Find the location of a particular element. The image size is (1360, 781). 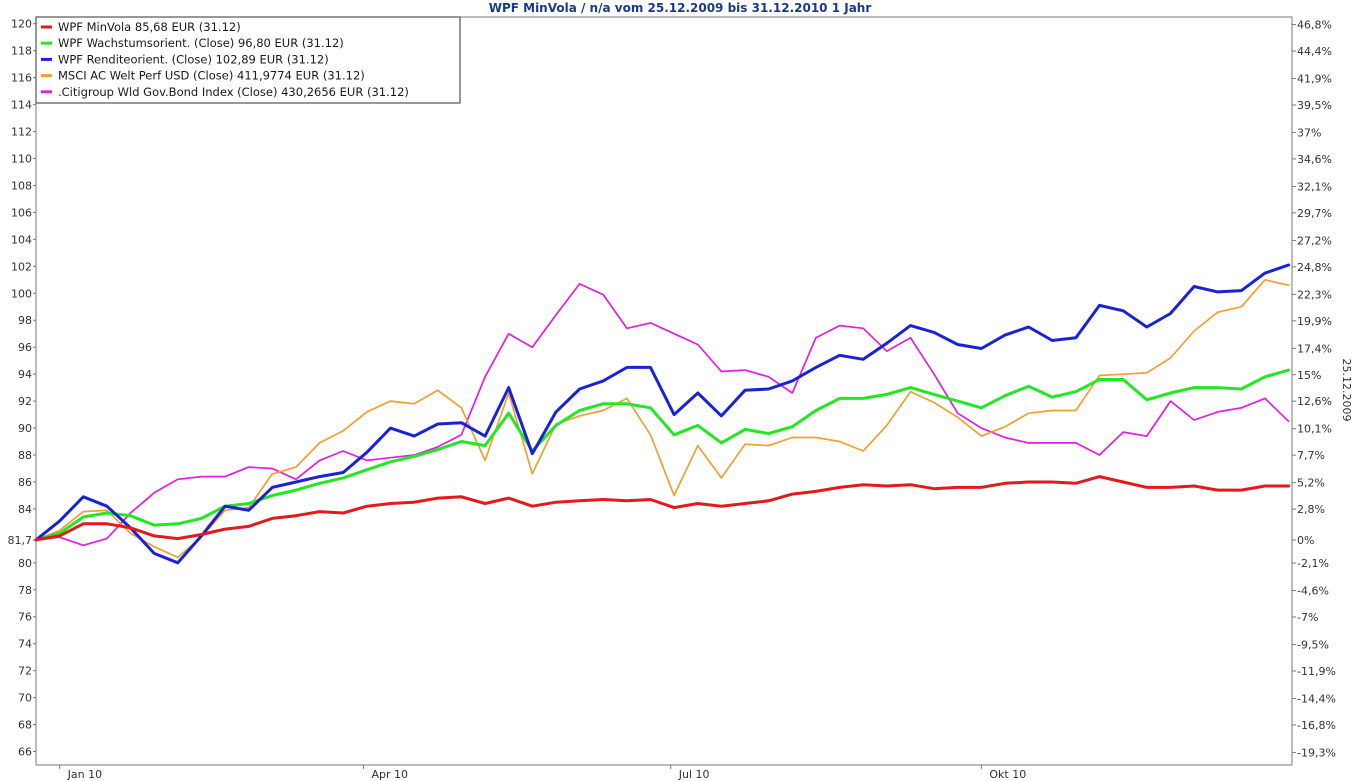

y-tick-label-right: 12,6% is located at coordinates (1314, 401).